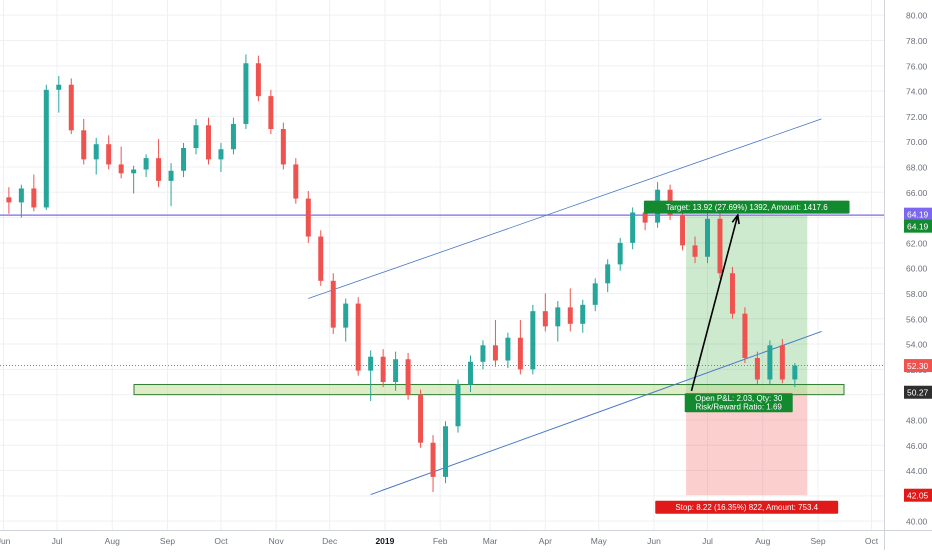 The width and height of the screenshot is (932, 555). I want to click on price-badge-level, so click(918, 214).